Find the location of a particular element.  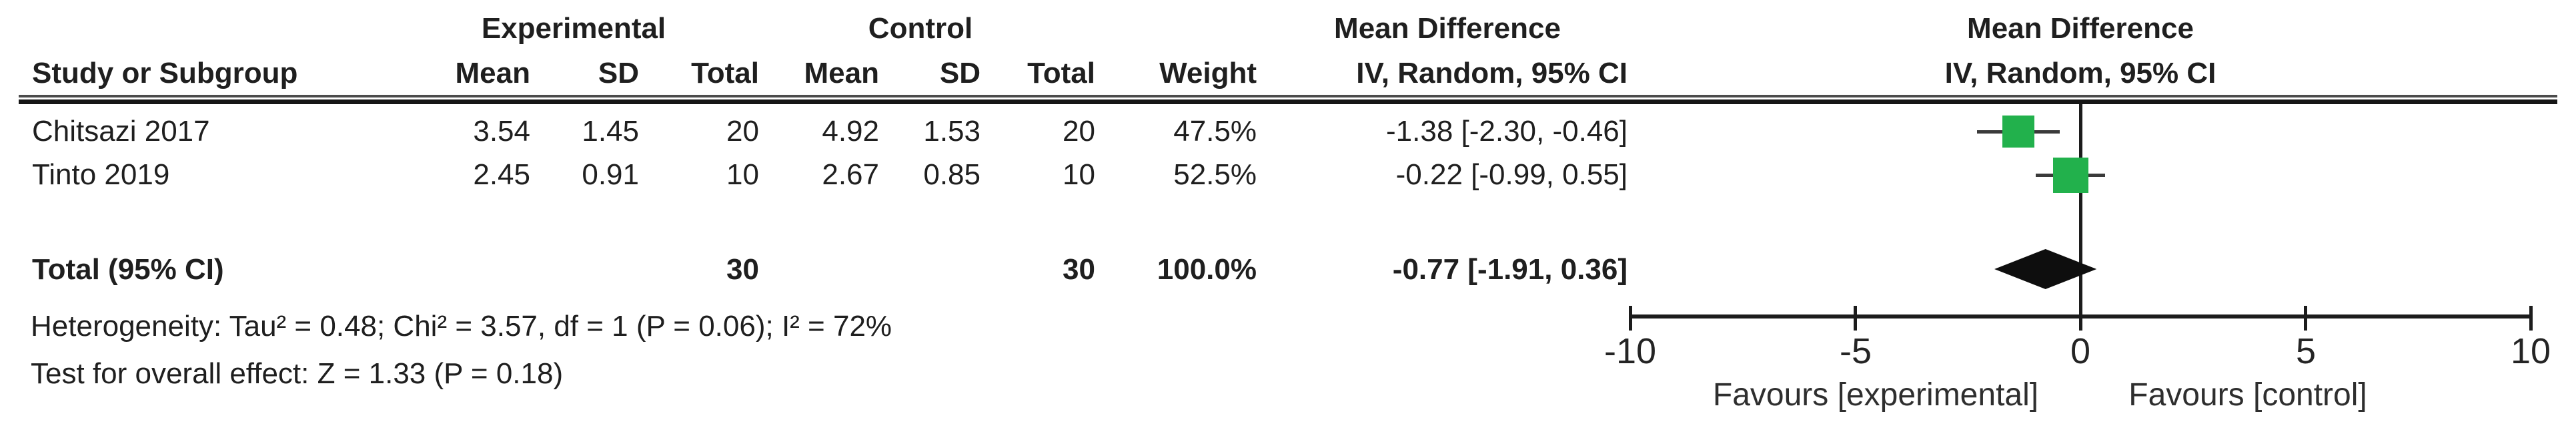

tick-label: -10 is located at coordinates (1630, 351).